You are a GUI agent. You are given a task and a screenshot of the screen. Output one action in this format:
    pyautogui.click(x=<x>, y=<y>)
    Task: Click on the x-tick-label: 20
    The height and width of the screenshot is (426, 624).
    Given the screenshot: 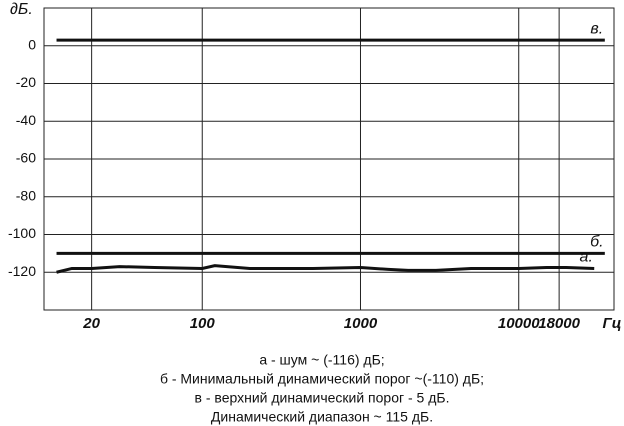 What is the action you would take?
    pyautogui.click(x=91, y=323)
    